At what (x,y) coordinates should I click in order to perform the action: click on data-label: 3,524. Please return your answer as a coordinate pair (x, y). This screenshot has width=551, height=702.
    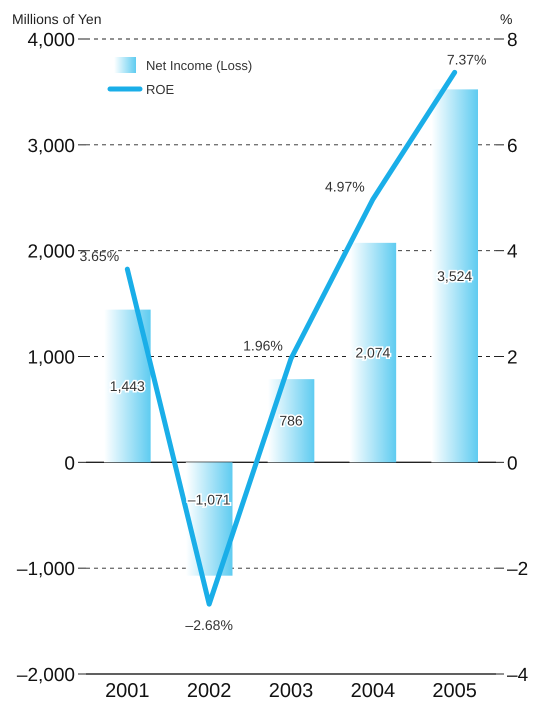
    Looking at the image, I should click on (454, 276).